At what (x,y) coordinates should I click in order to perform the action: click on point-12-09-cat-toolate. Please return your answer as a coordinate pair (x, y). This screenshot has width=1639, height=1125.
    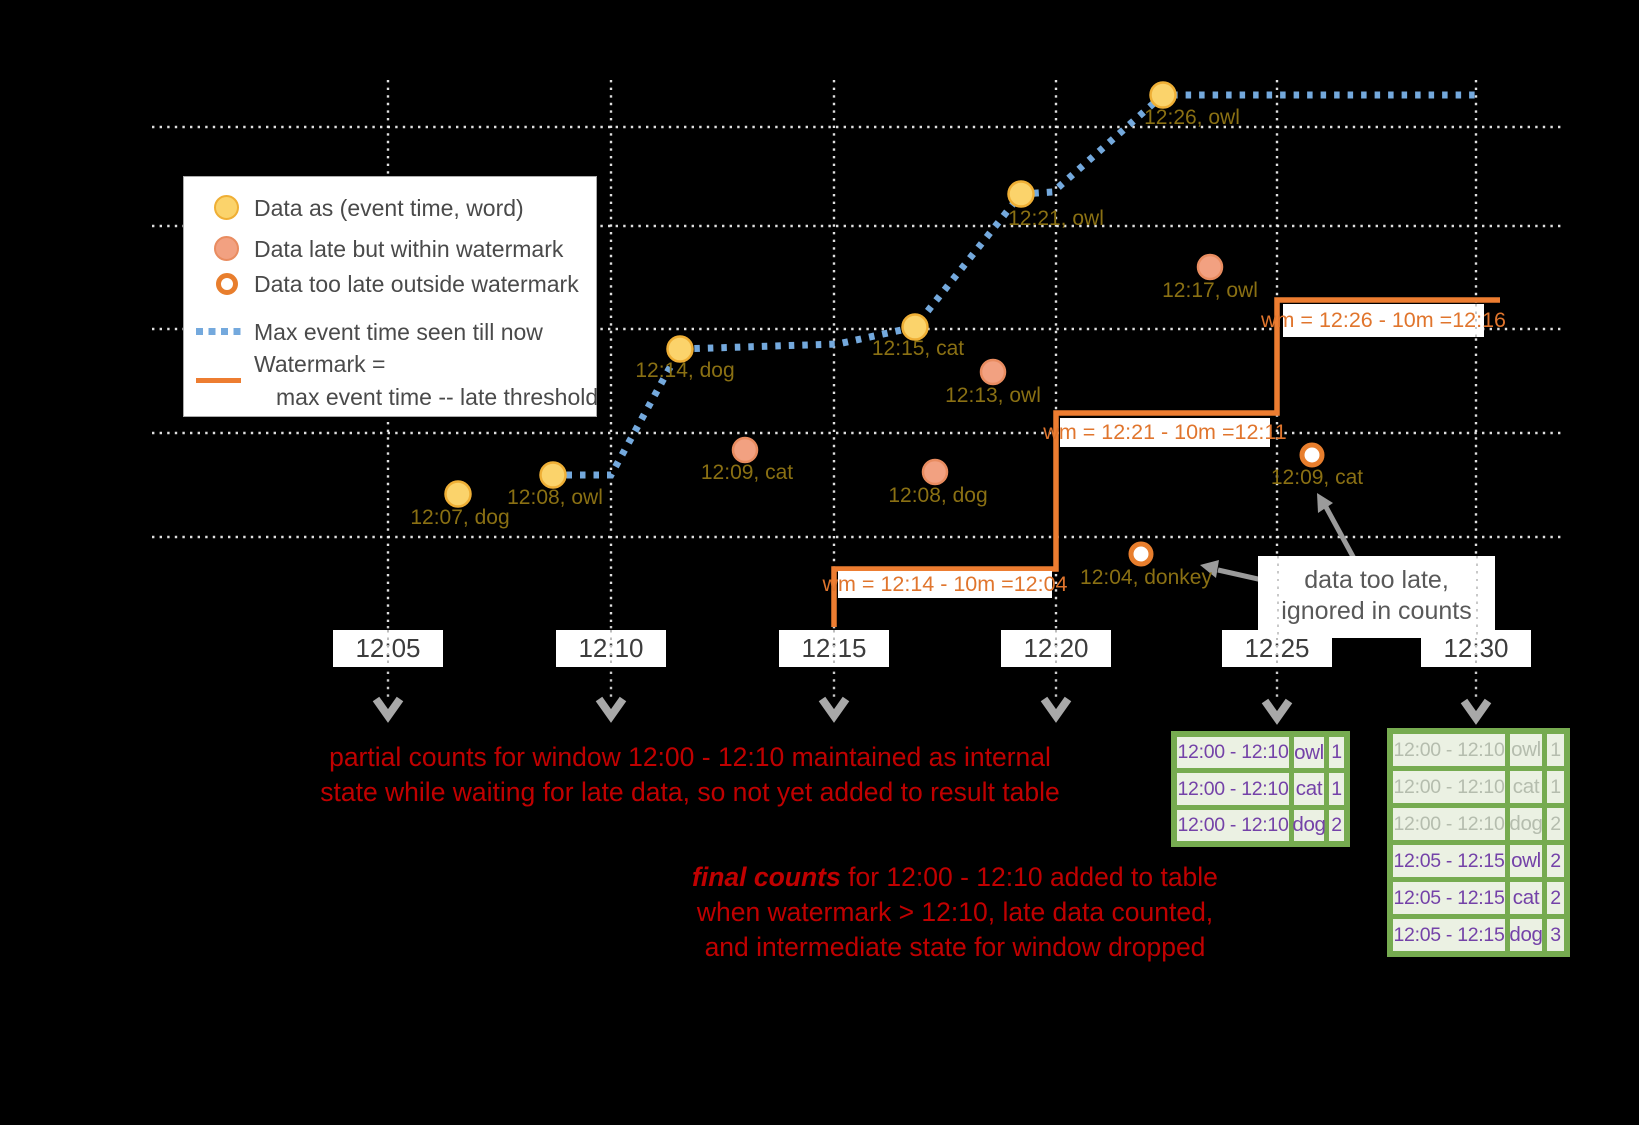
    Looking at the image, I should click on (1312, 455).